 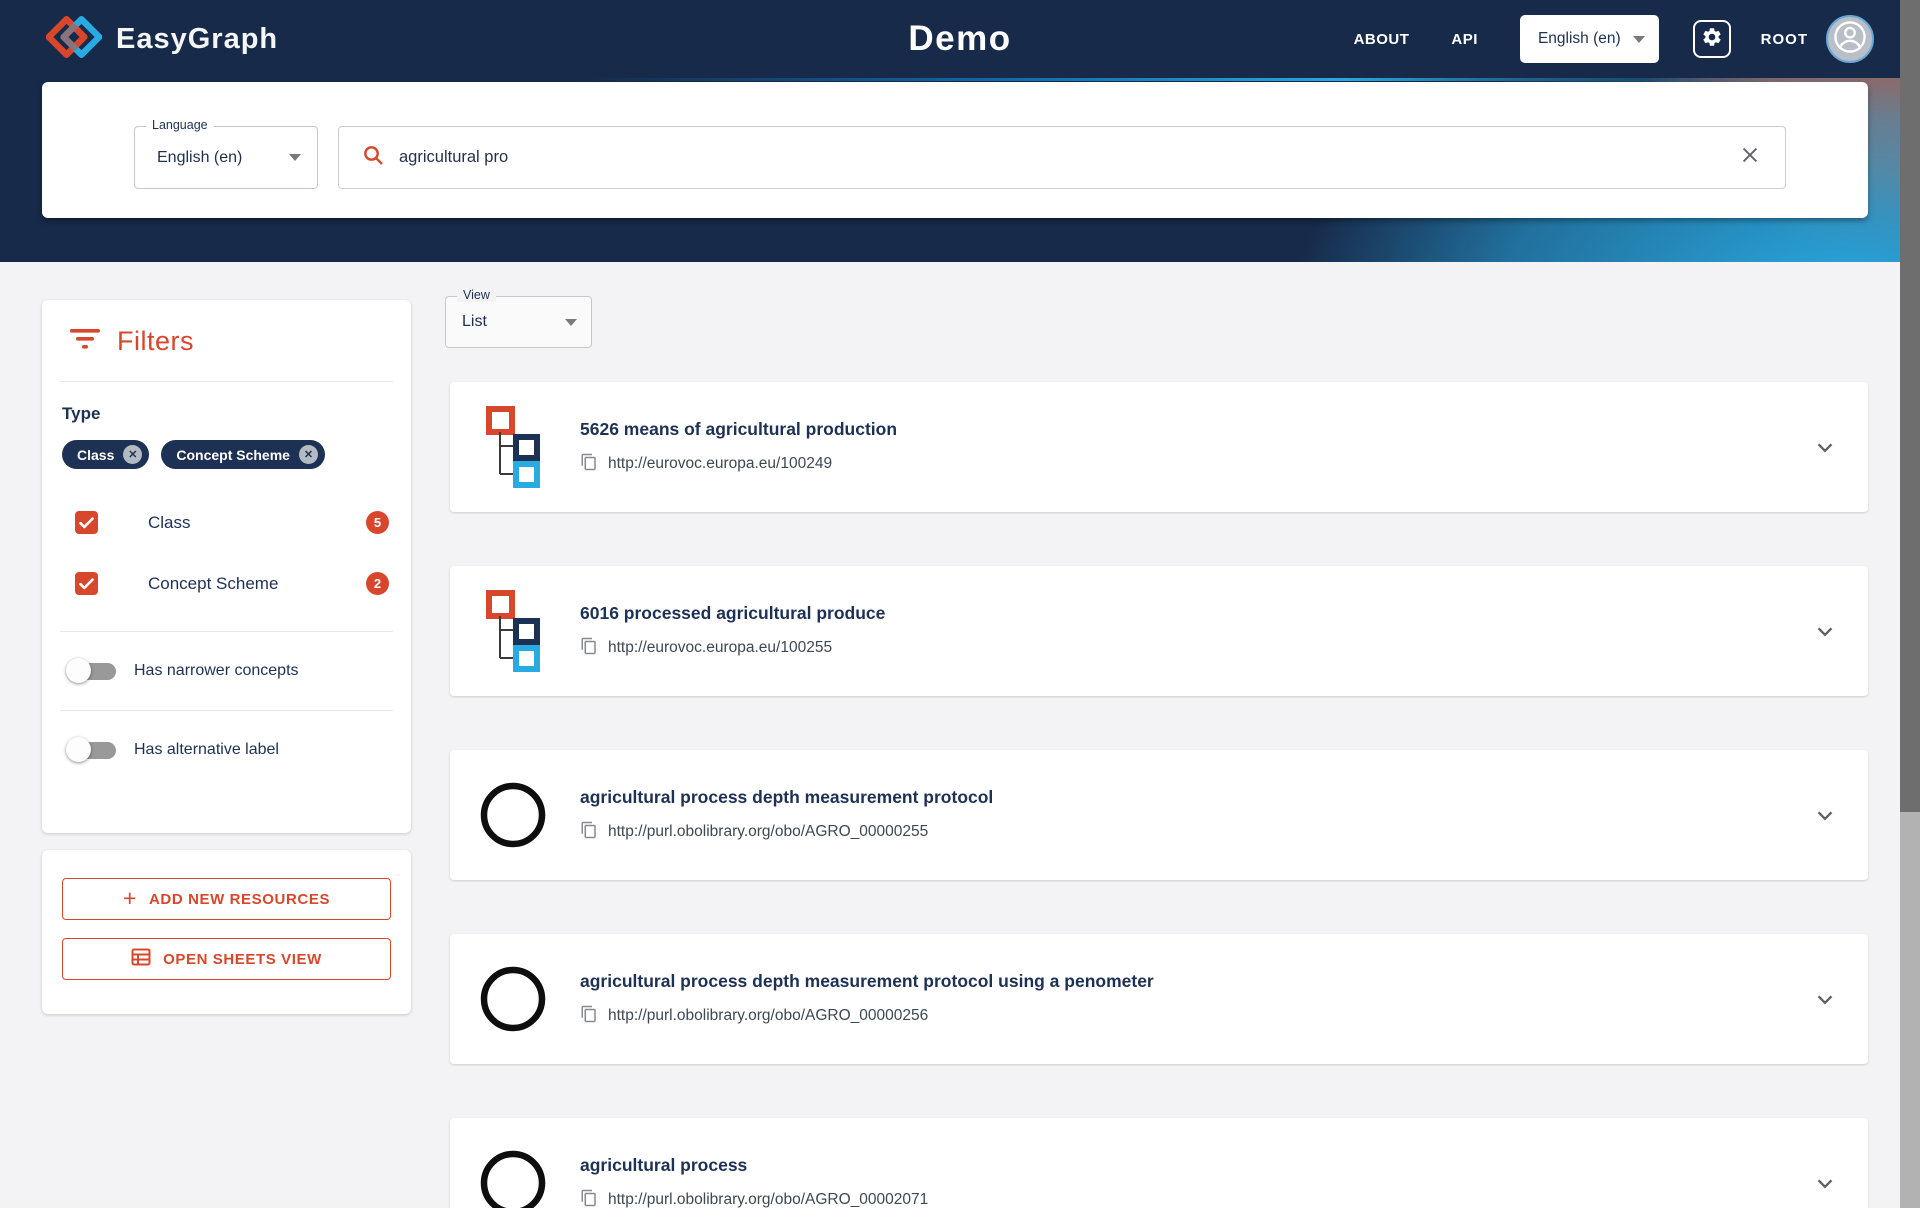 What do you see at coordinates (377, 522) in the screenshot?
I see `count-badge: 5` at bounding box center [377, 522].